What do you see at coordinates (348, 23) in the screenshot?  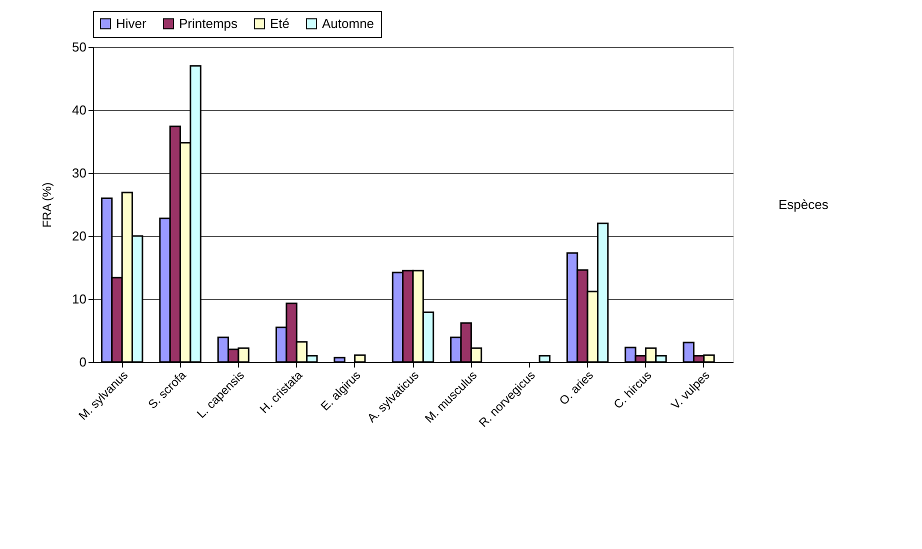 I see `legend-label: Automne` at bounding box center [348, 23].